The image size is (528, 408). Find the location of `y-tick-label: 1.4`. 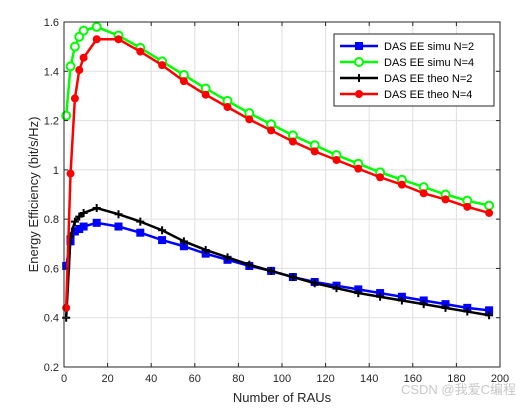

y-tick-label: 1.4 is located at coordinates (51, 72).